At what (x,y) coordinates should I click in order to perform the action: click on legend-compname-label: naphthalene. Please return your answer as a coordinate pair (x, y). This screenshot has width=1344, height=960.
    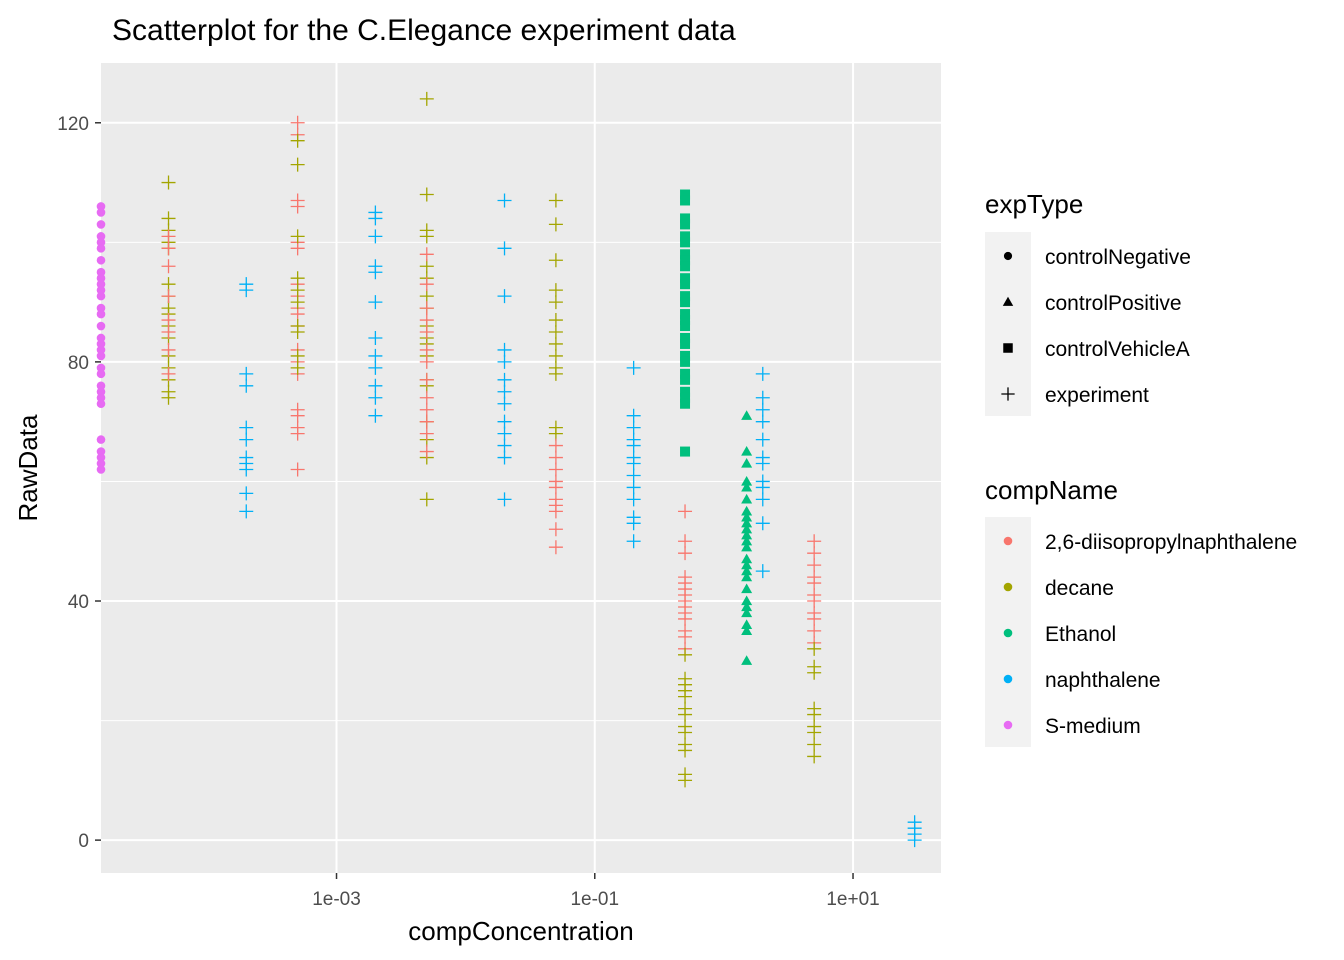
    Looking at the image, I should click on (1103, 680).